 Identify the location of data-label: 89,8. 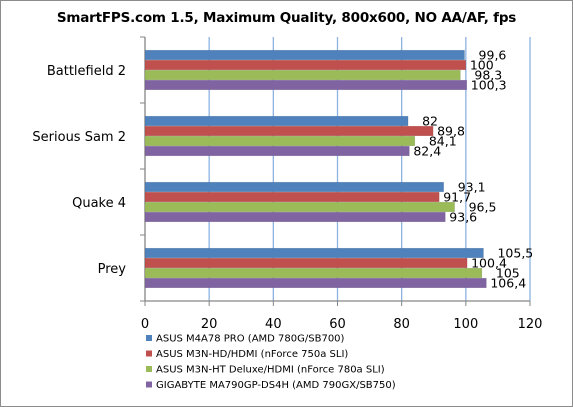
(451, 130).